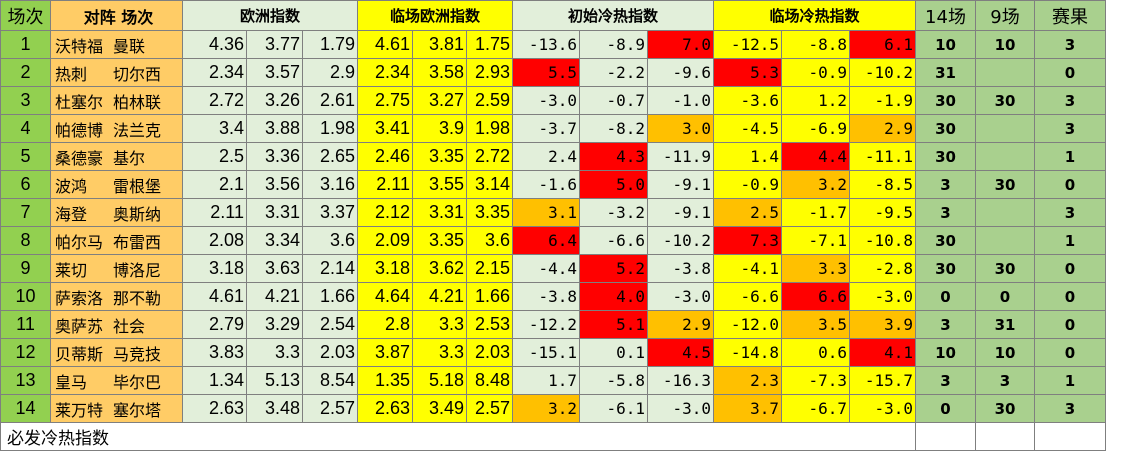 The width and height of the screenshot is (1127, 455). Describe the element at coordinates (71, 214) in the screenshot. I see `home-team: 海登` at that location.